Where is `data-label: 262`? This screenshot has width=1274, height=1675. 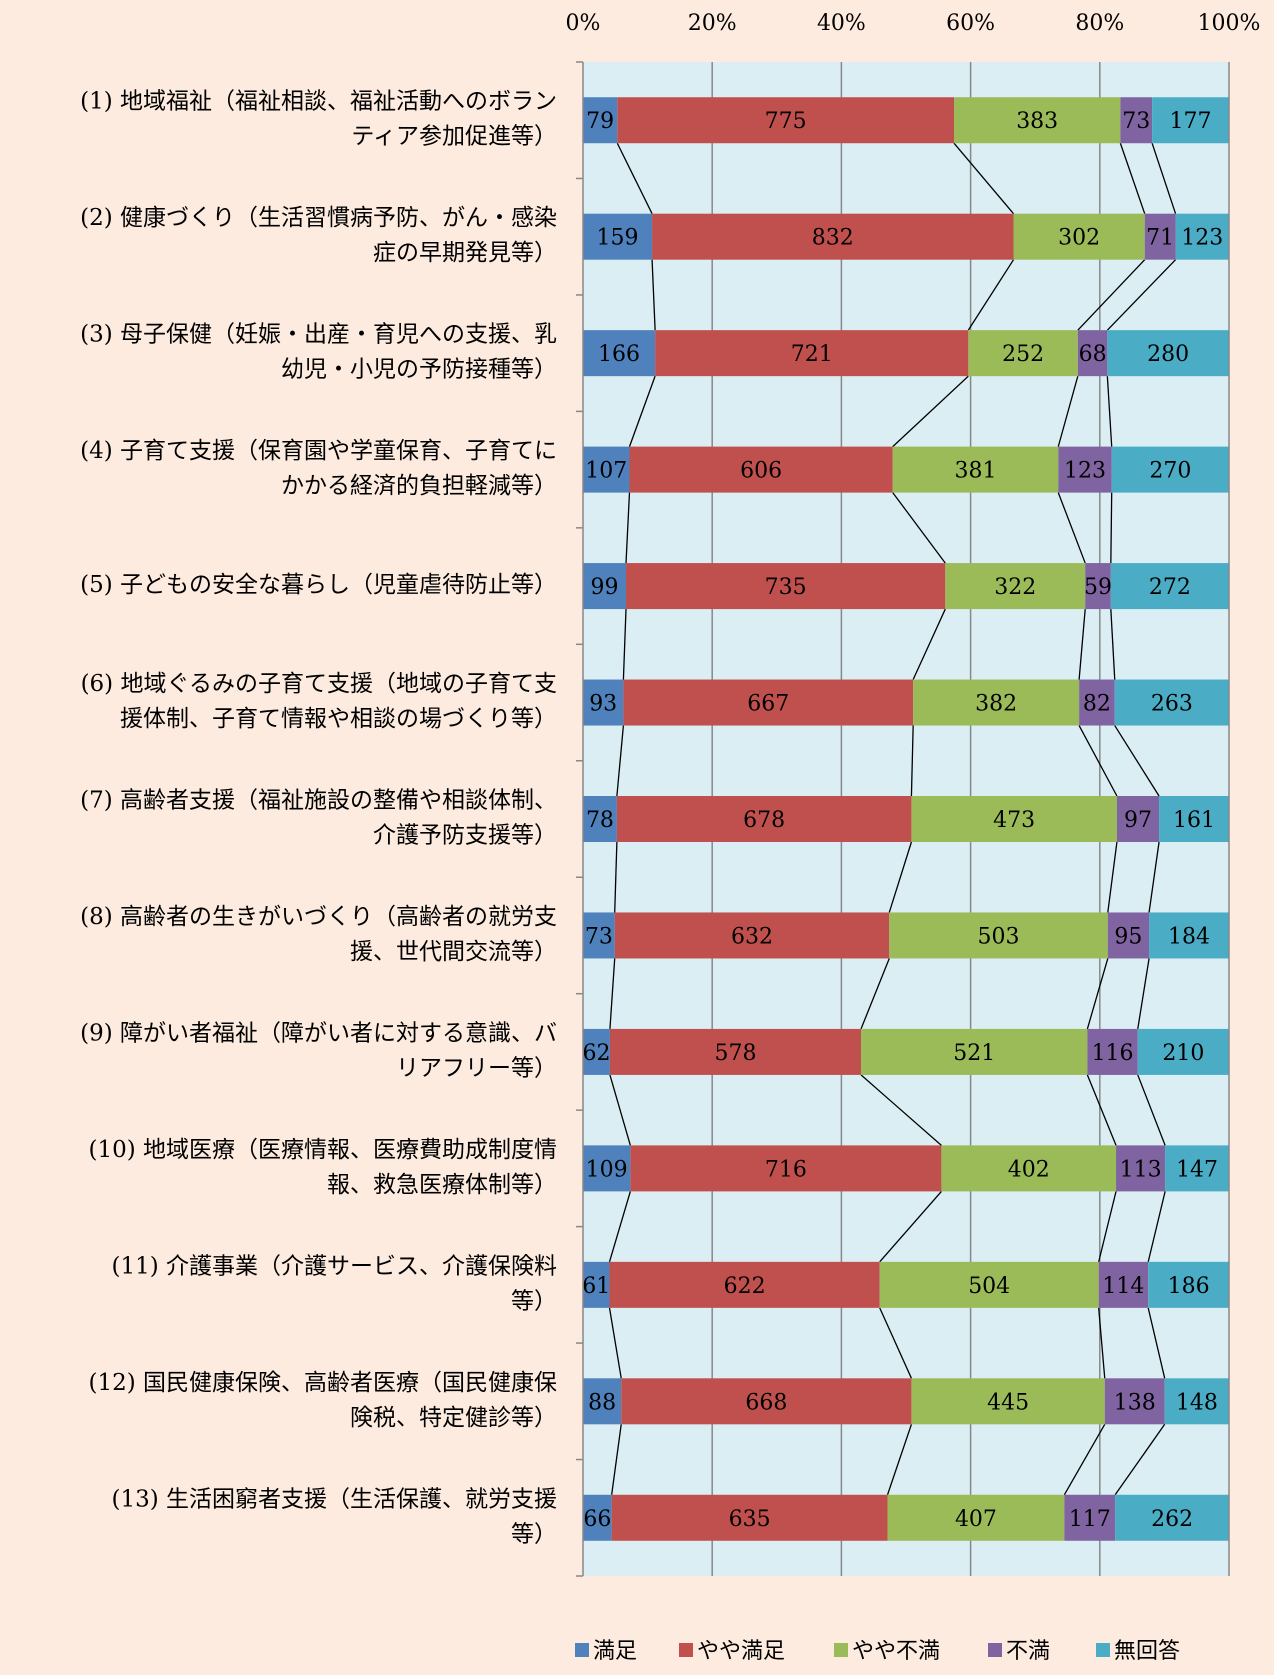 data-label: 262 is located at coordinates (1172, 1519).